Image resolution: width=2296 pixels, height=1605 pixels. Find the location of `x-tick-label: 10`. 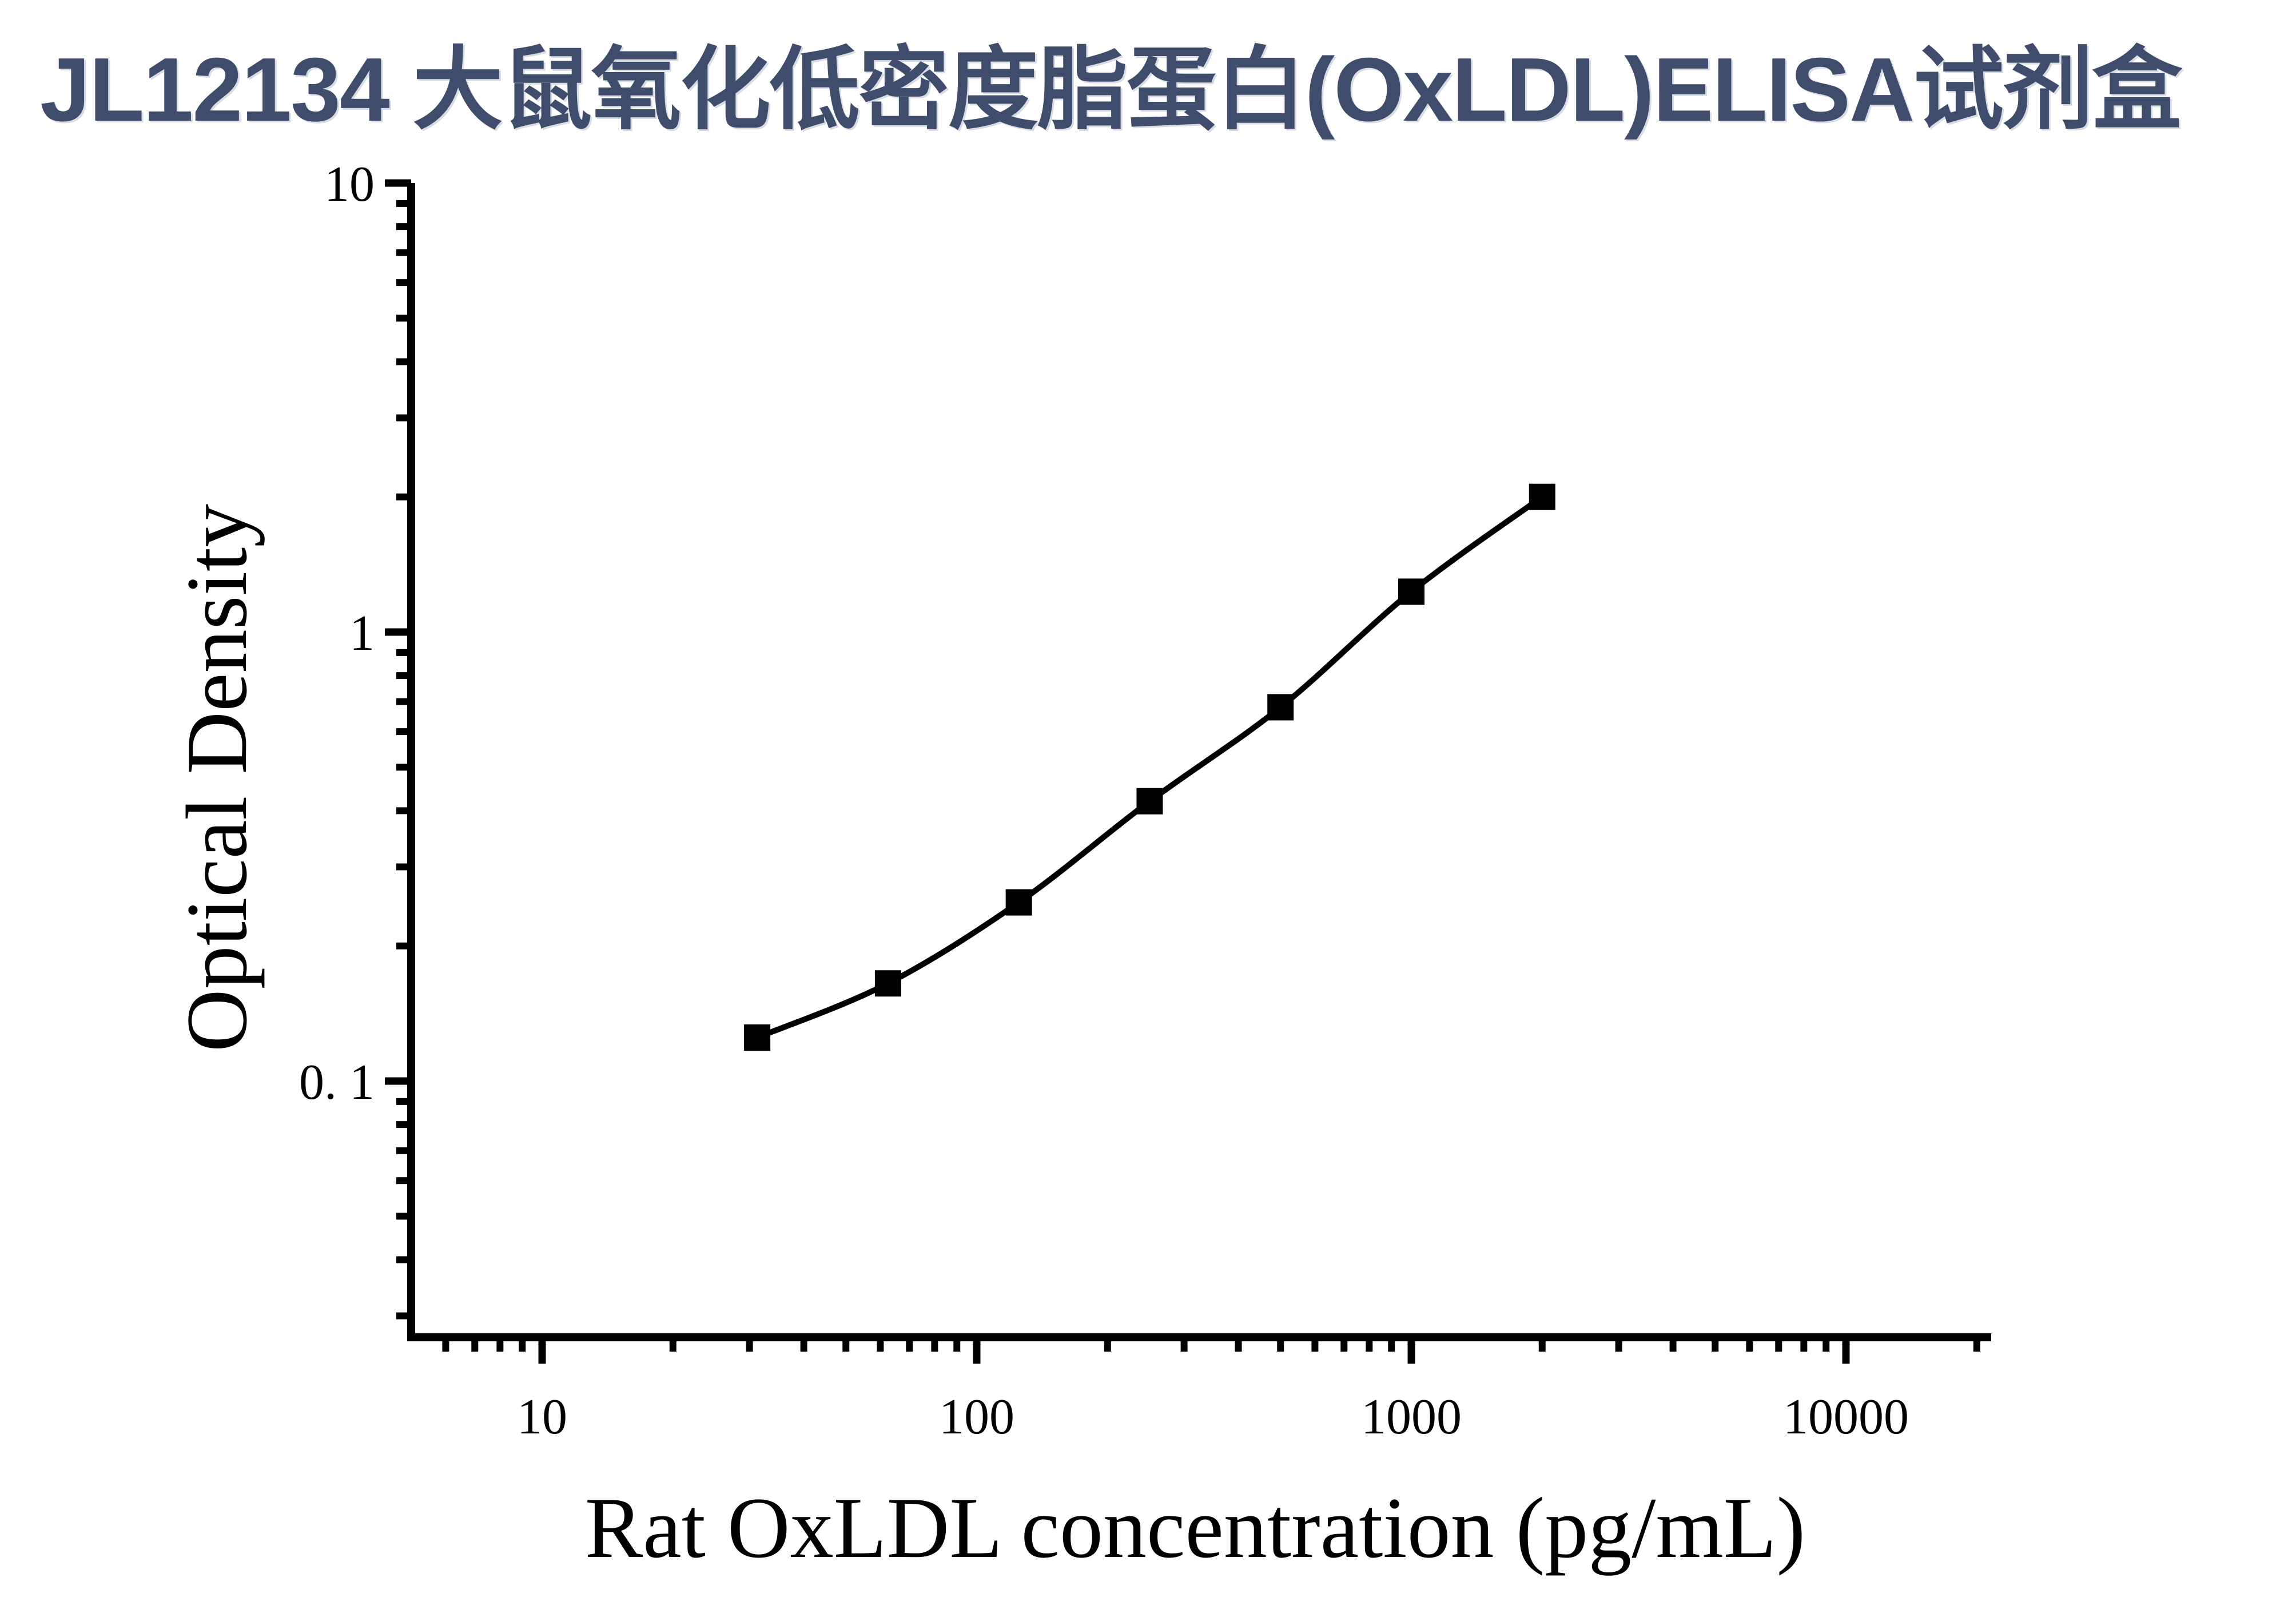

x-tick-label: 10 is located at coordinates (542, 1417).